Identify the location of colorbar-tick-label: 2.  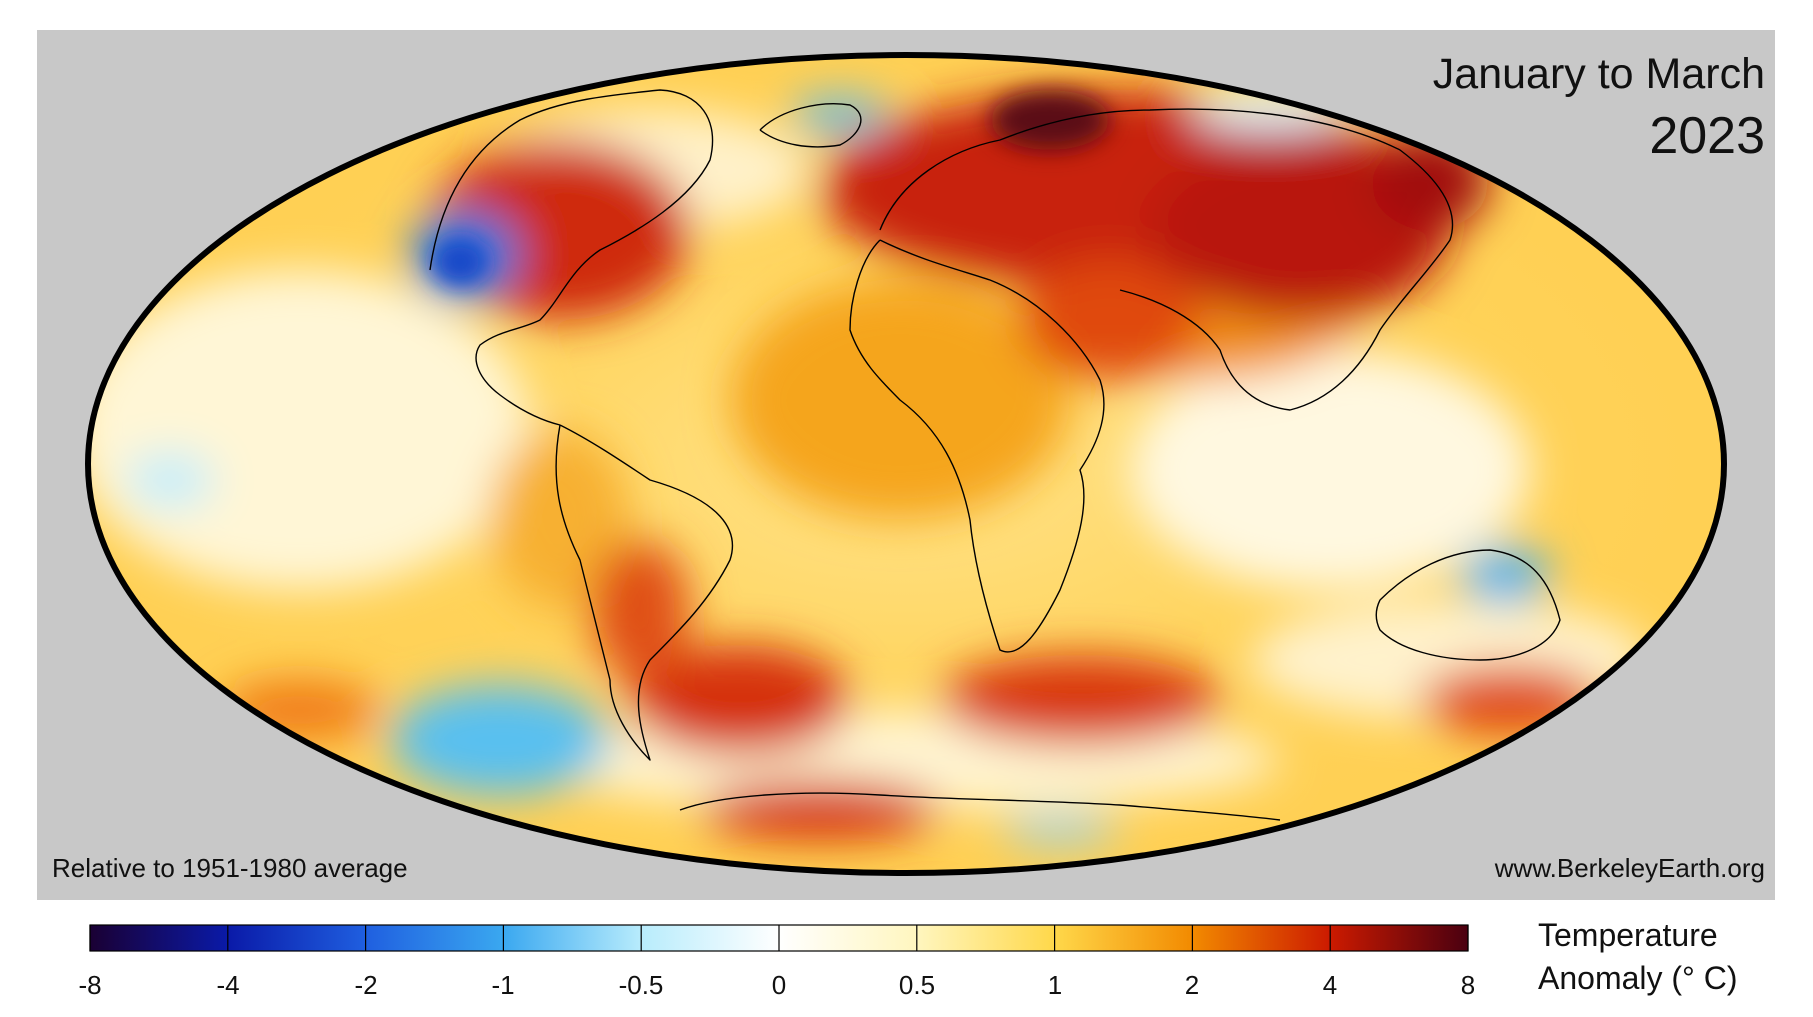
(1192, 985).